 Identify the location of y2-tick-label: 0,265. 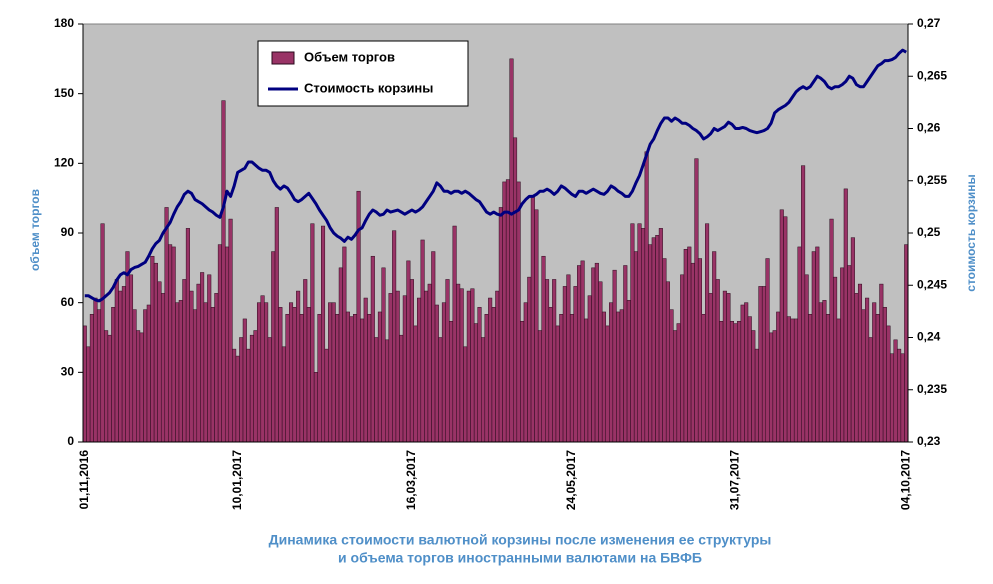
(932, 75).